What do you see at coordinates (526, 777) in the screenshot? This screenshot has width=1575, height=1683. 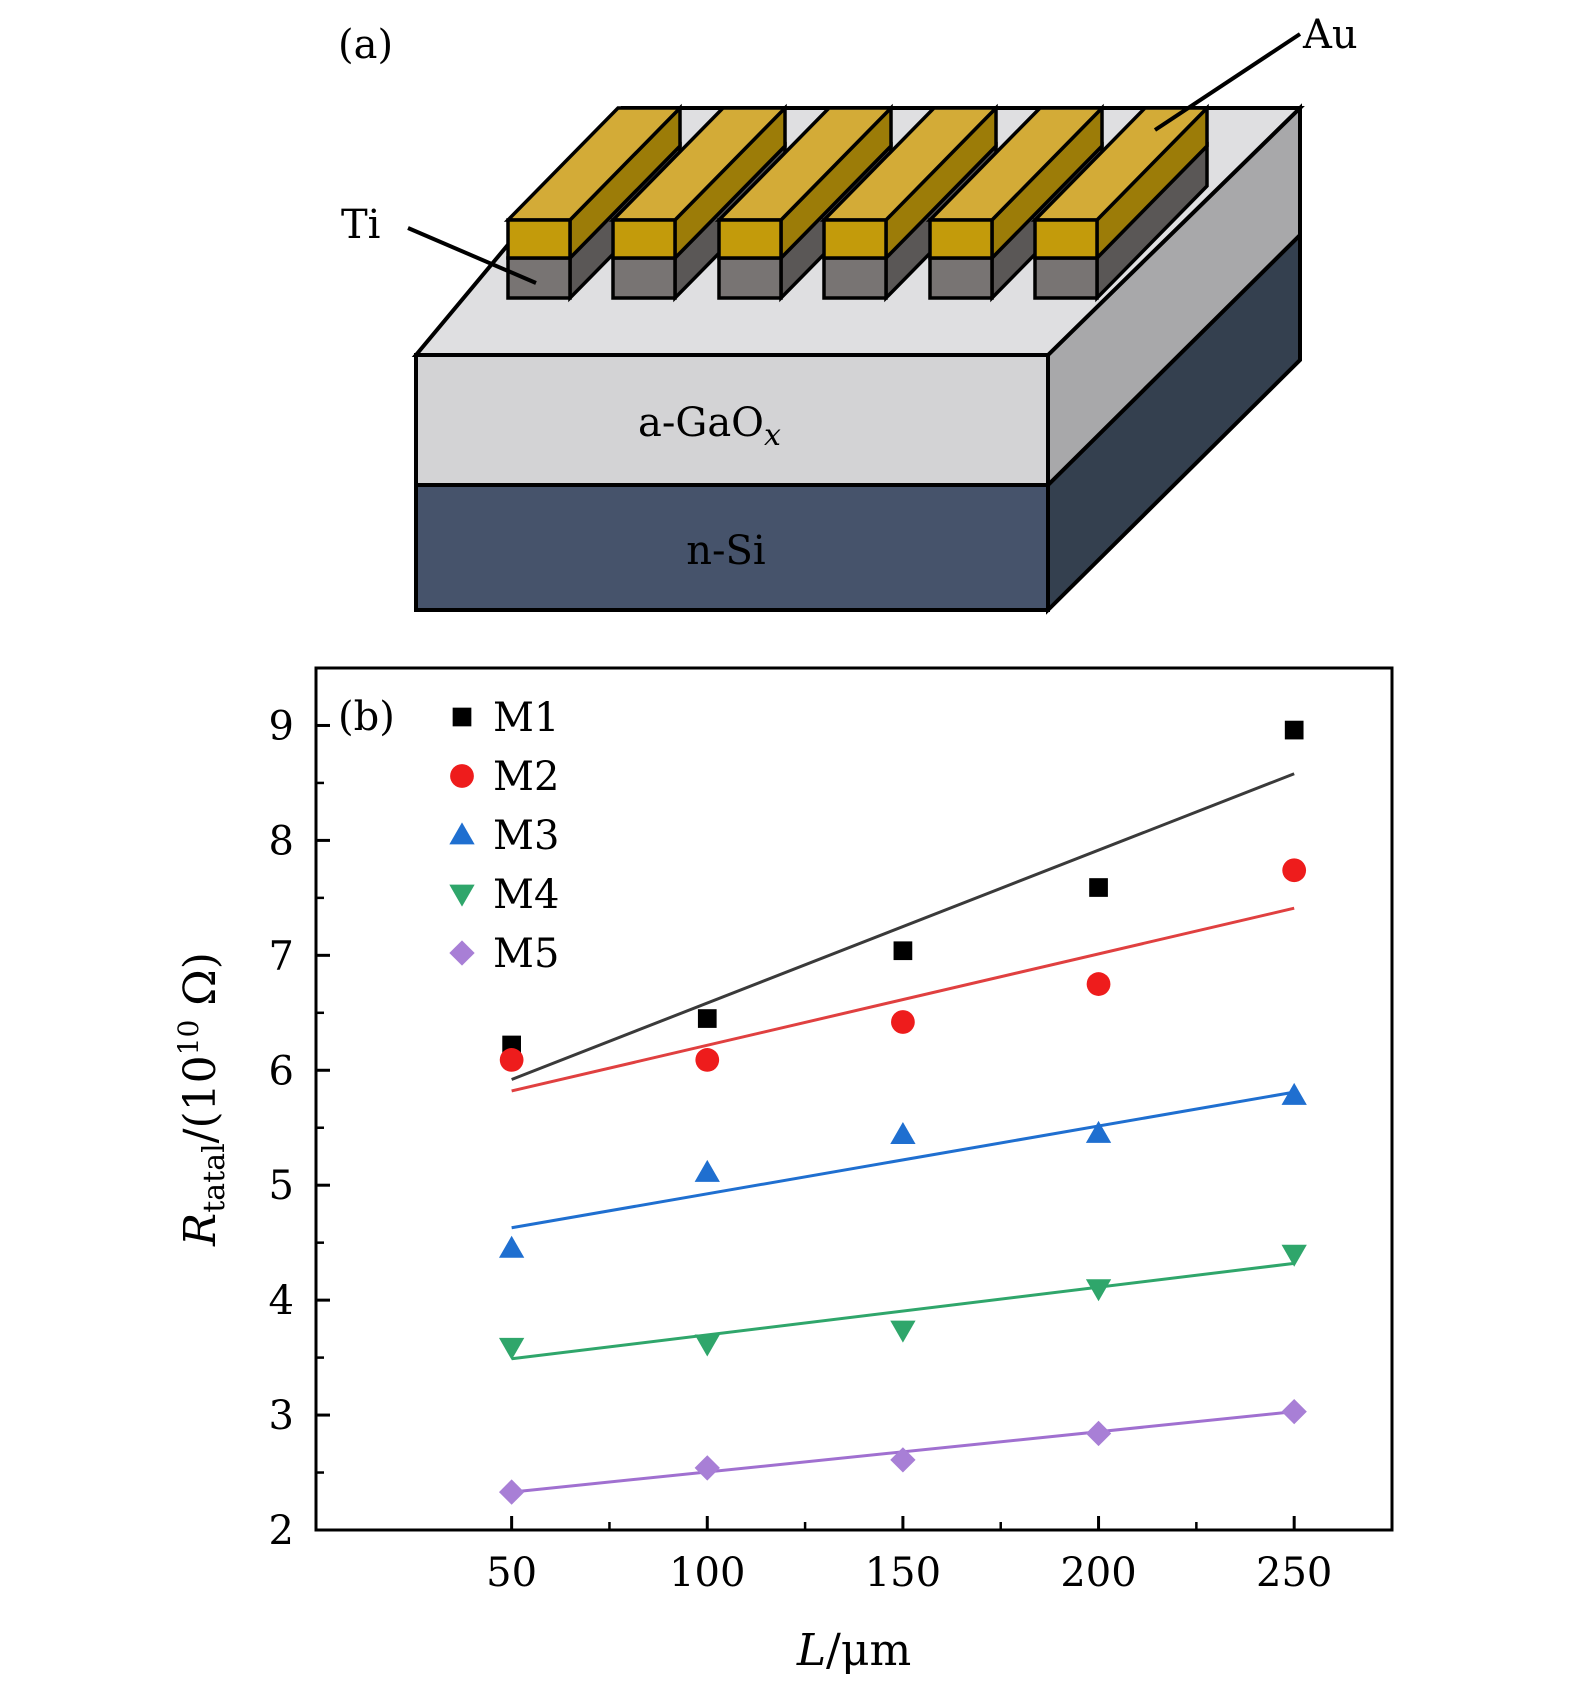 I see `legend-label-m2: M2` at bounding box center [526, 777].